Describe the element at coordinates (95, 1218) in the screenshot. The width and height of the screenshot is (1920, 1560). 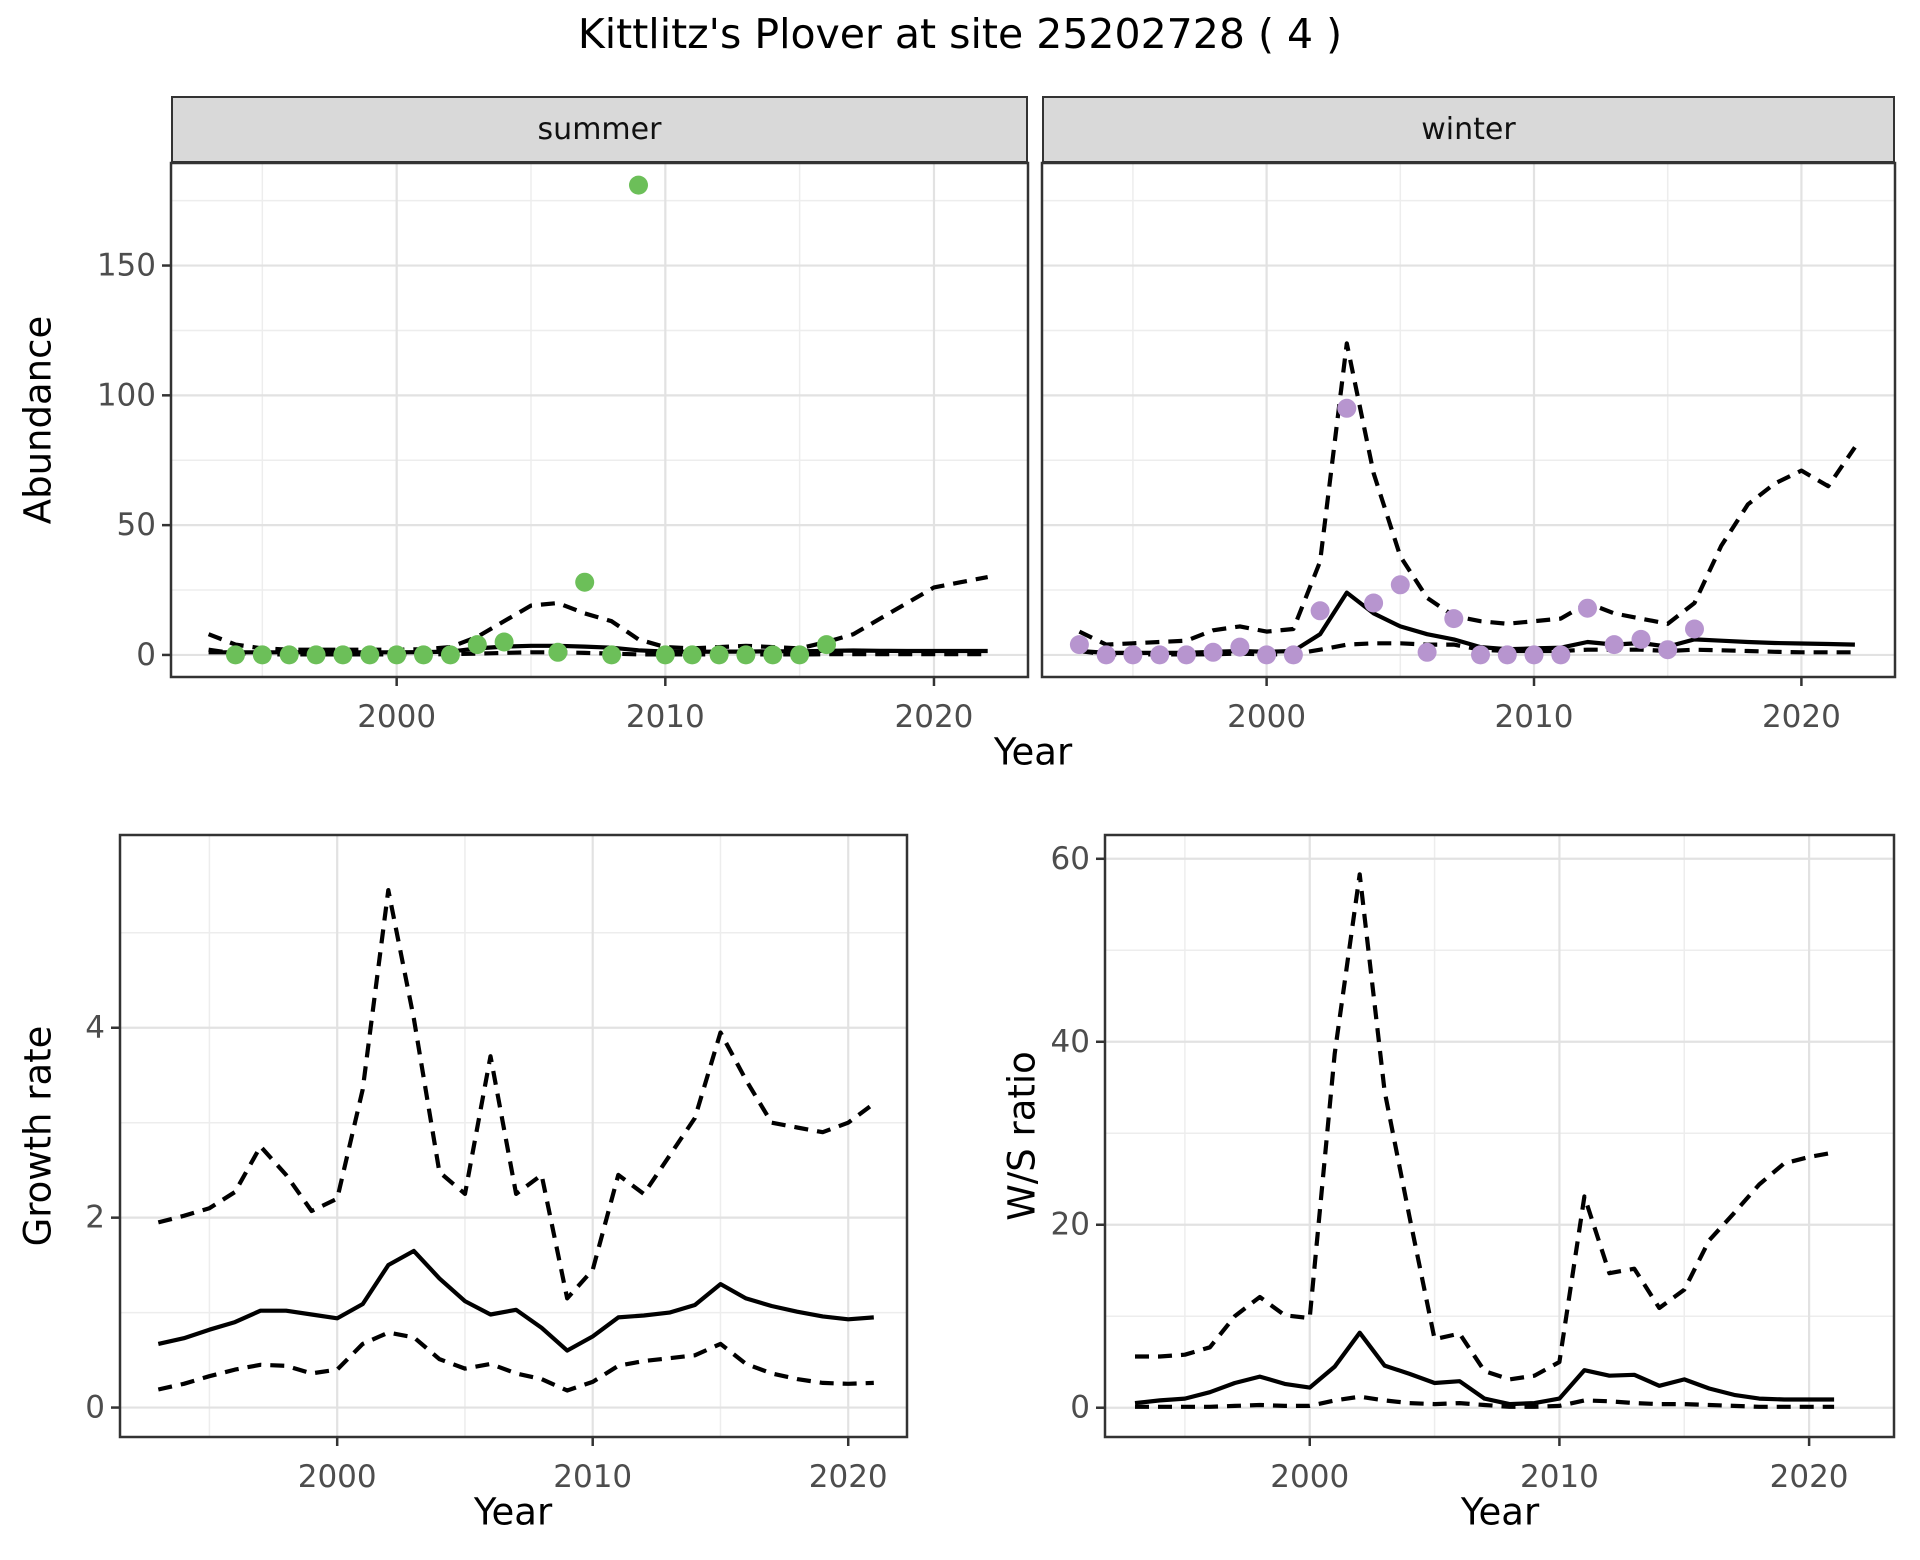
I see `y-axis-tick-label: 2` at that location.